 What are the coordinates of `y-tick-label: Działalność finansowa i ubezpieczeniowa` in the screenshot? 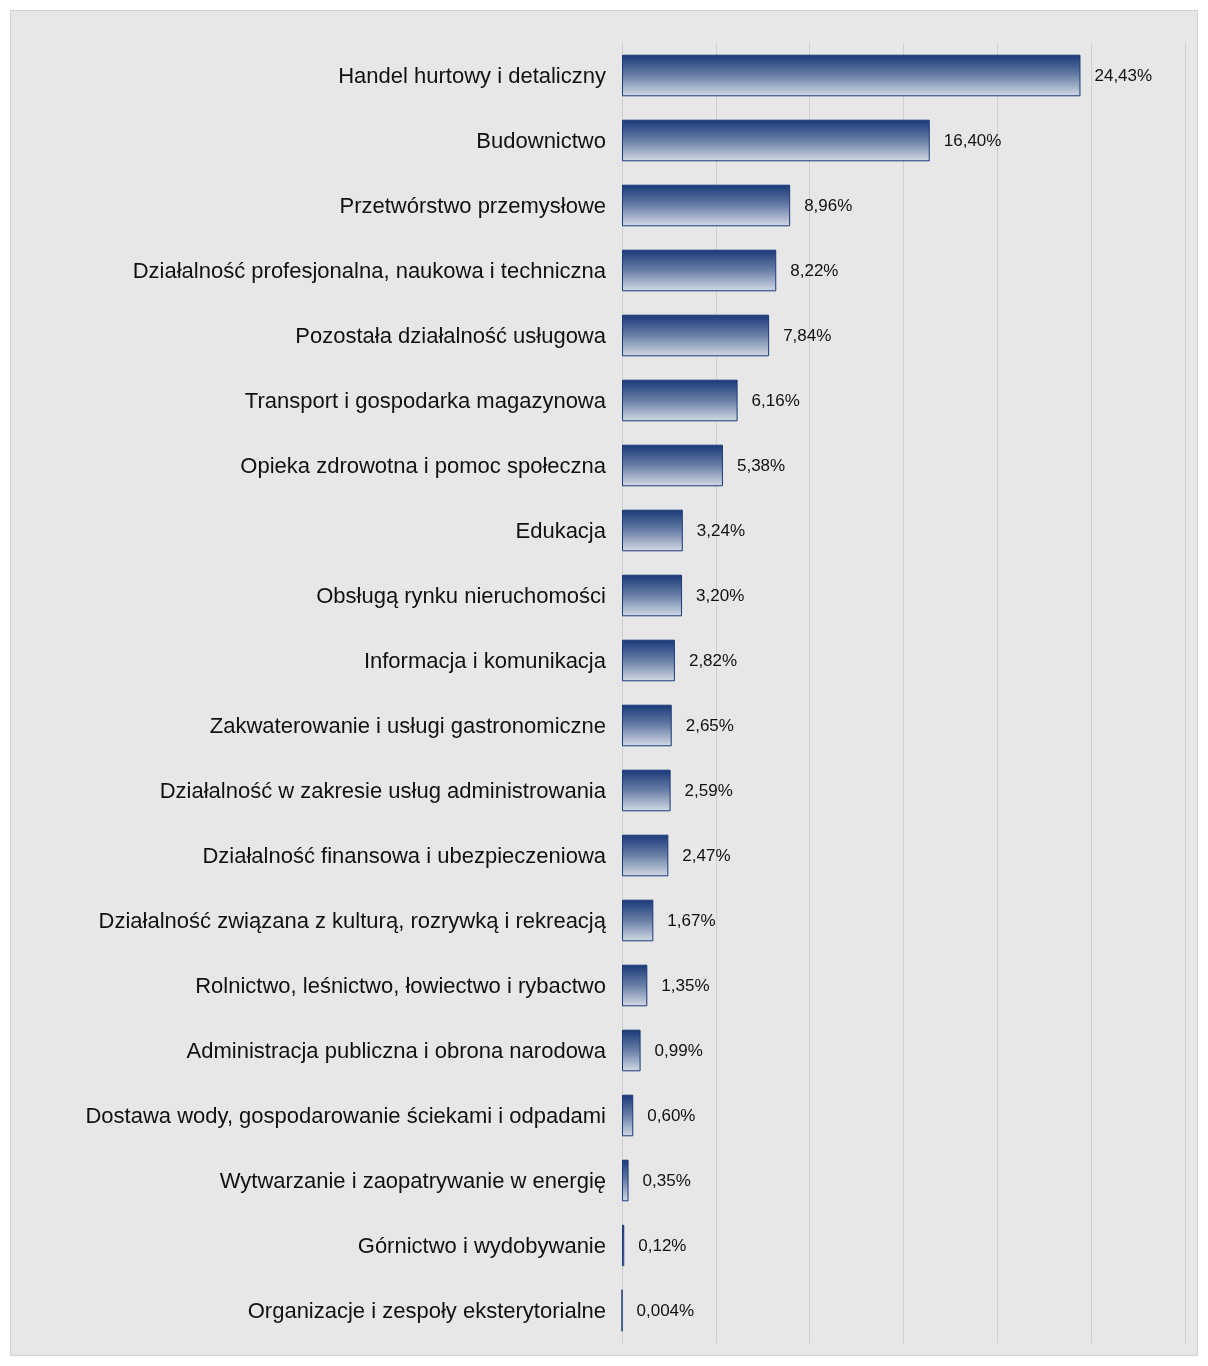 It's located at (404, 855).